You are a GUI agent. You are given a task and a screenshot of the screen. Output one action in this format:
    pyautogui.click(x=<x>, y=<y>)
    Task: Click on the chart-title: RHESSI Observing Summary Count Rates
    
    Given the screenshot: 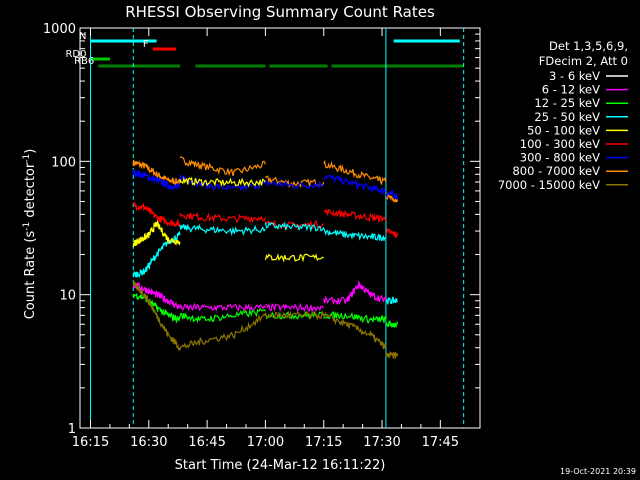 What is the action you would take?
    pyautogui.click(x=280, y=12)
    